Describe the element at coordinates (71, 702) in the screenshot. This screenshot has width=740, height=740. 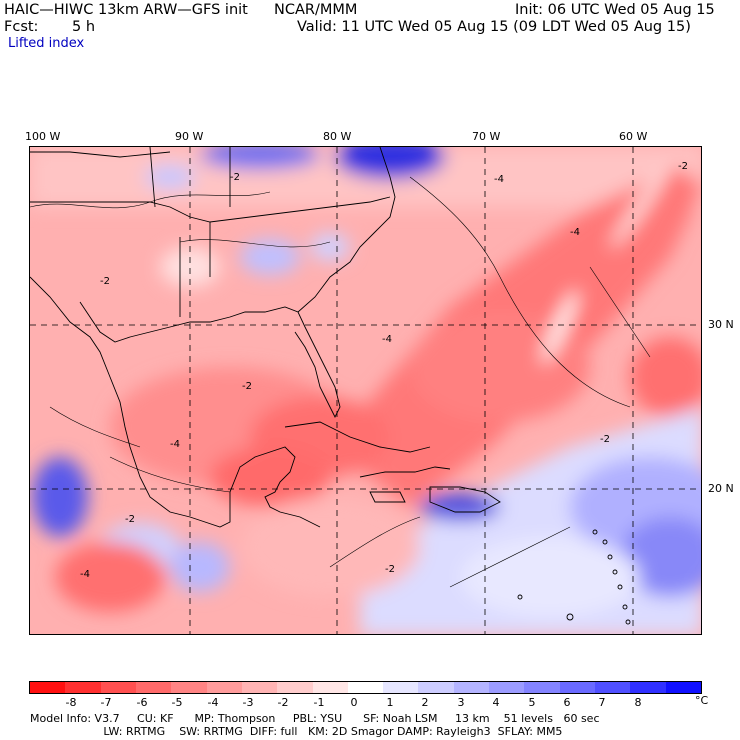
I see `colorbar-tick: -8` at that location.